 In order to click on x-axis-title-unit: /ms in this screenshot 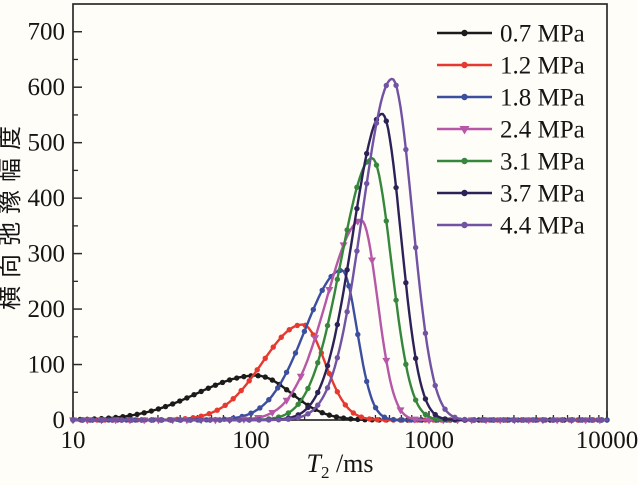, I will do `click(351, 463)`.